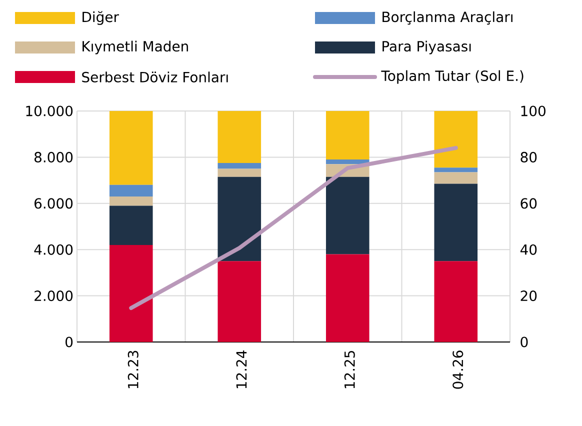  Describe the element at coordinates (524, 342) in the screenshot. I see `y2-tick-label: 0` at that location.